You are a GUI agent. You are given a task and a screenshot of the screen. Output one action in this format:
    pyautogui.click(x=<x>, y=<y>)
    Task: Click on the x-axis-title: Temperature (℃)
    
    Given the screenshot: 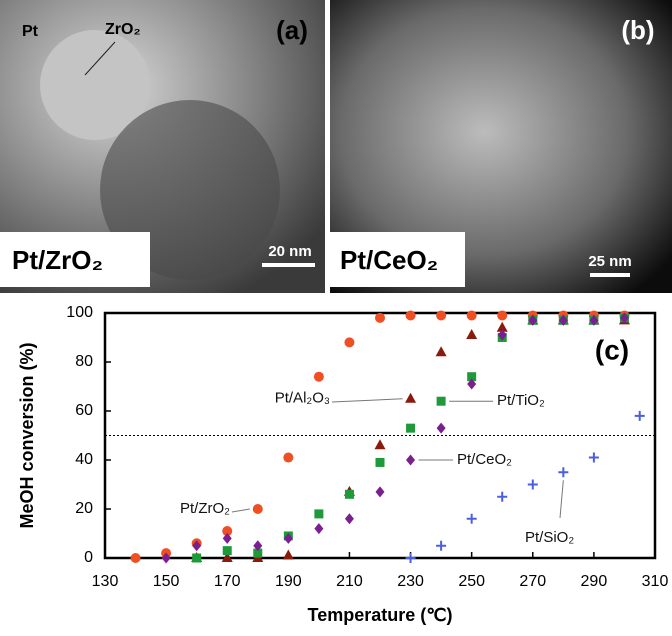 What is the action you would take?
    pyautogui.click(x=380, y=615)
    